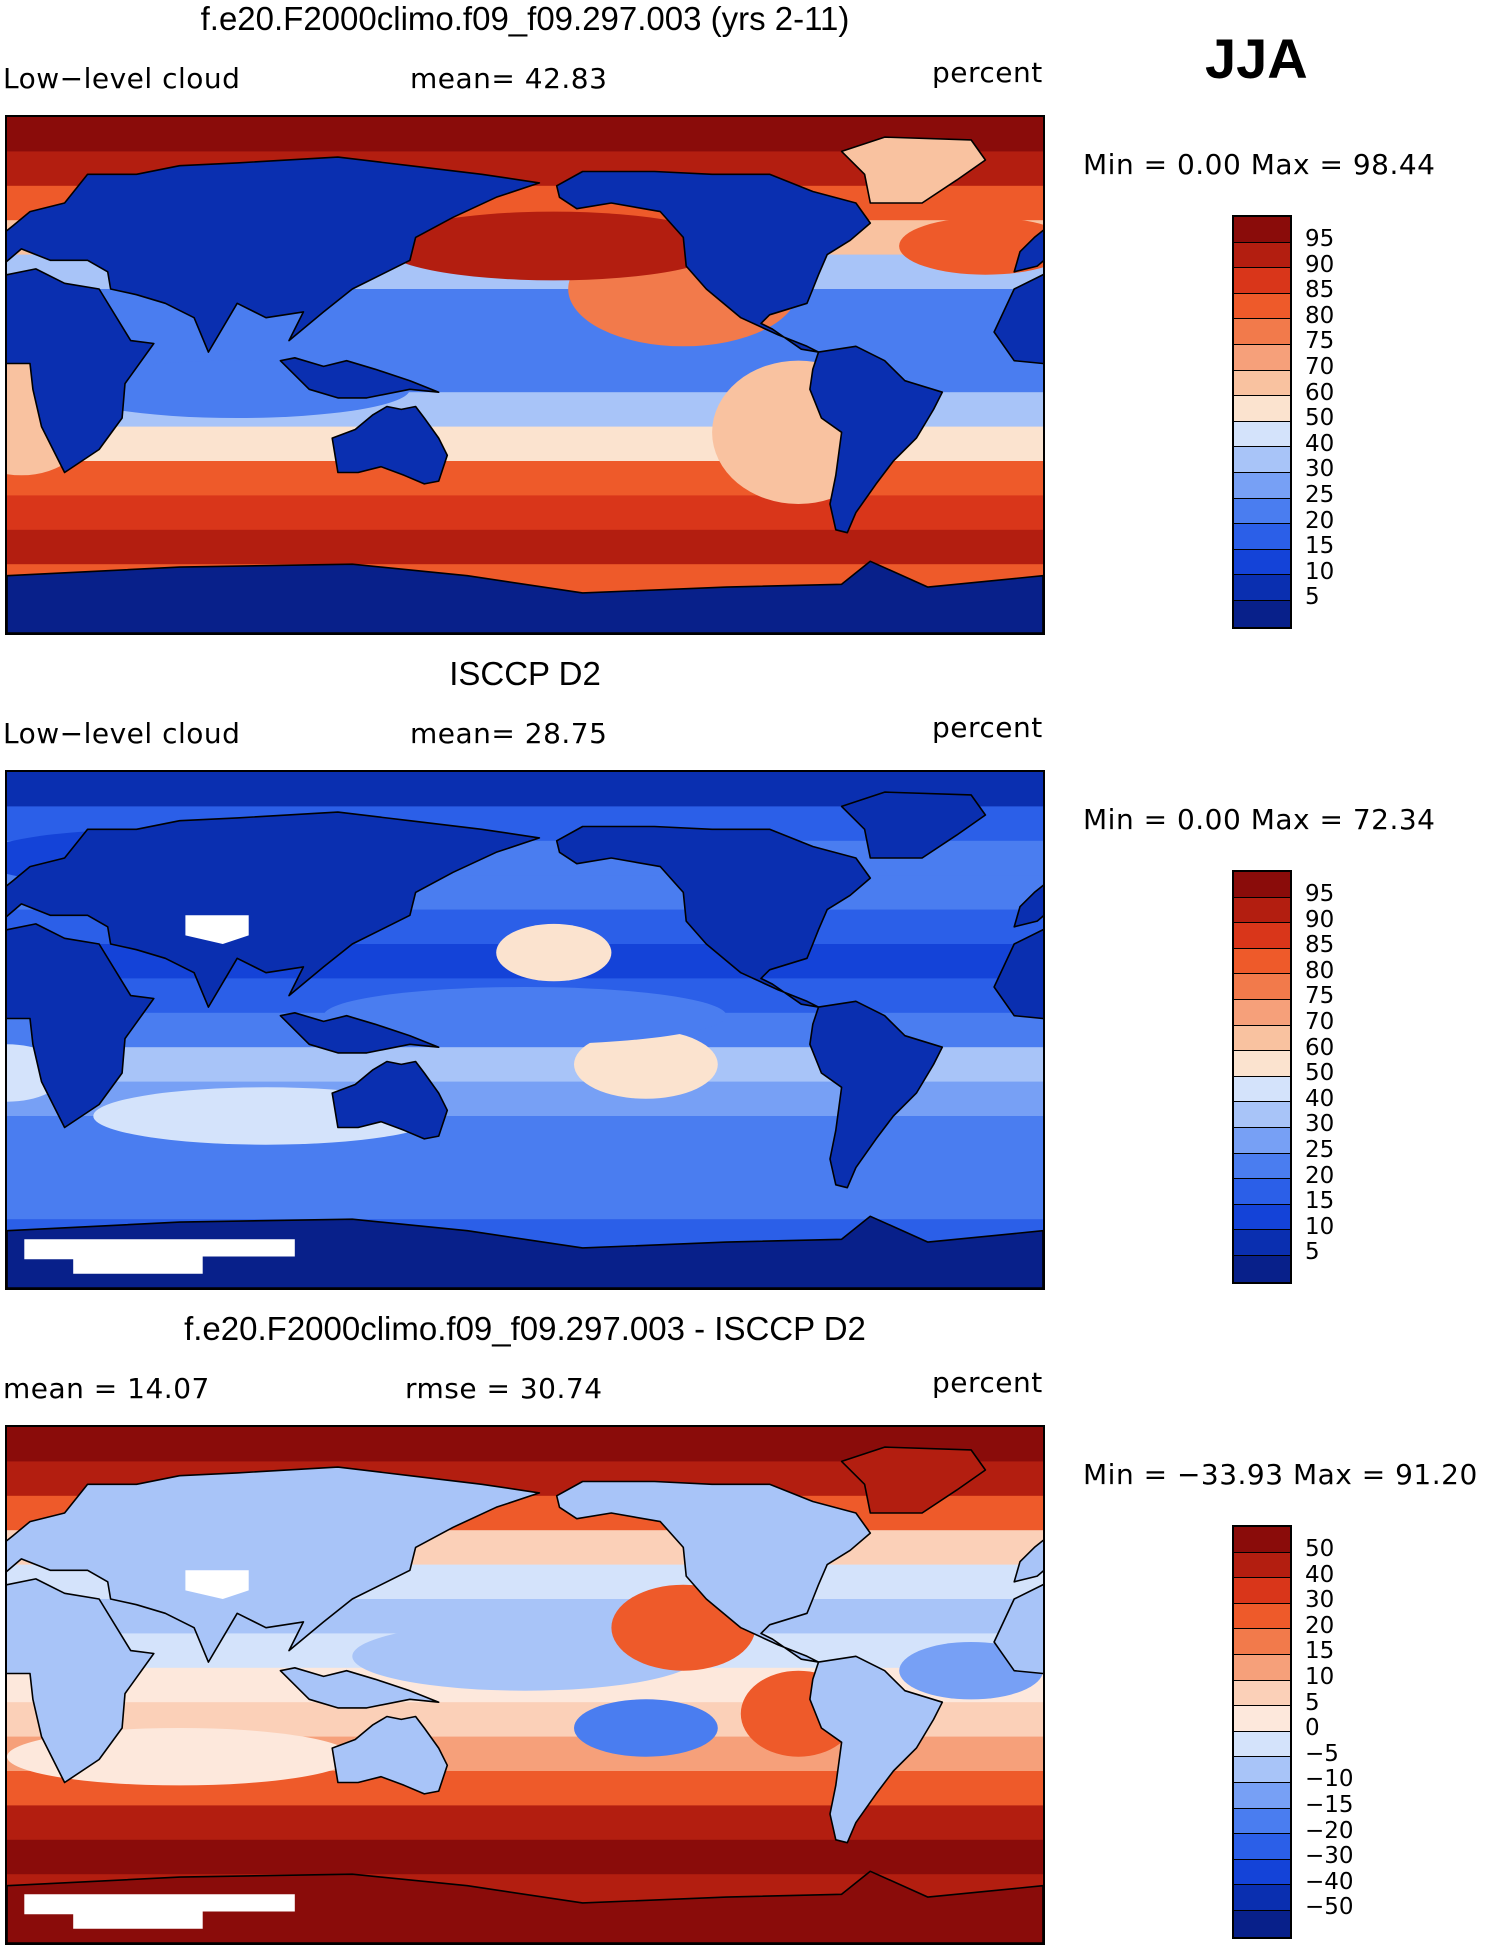 Image resolution: width=1500 pixels, height=1951 pixels. Describe the element at coordinates (1329, 1881) in the screenshot. I see `colorbar-tick-label: −40` at that location.